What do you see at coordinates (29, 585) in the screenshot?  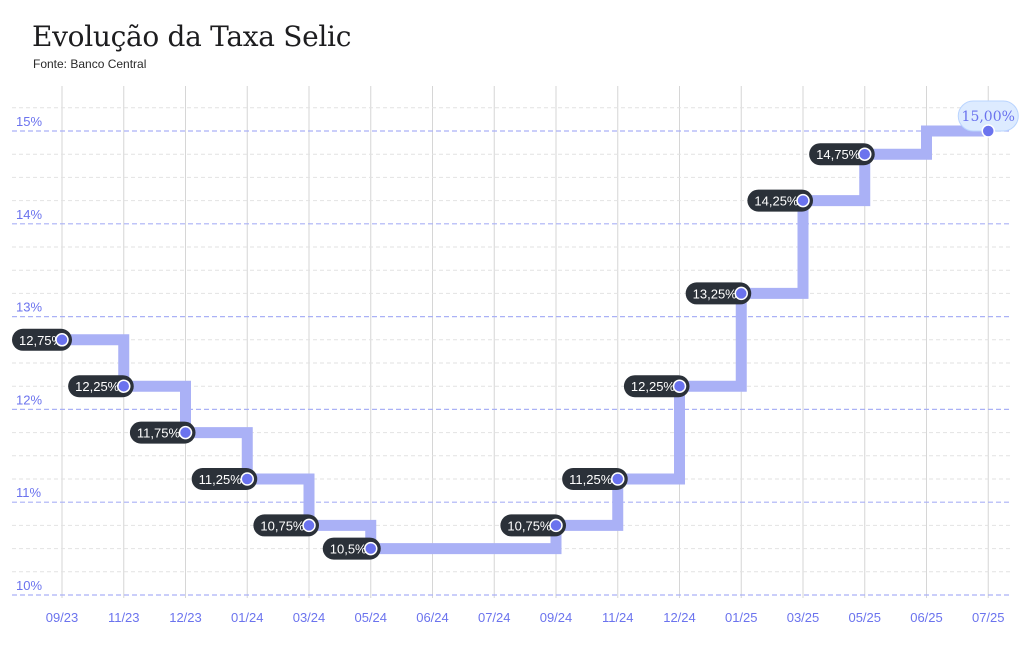 I see `y-tick-label: 10%` at bounding box center [29, 585].